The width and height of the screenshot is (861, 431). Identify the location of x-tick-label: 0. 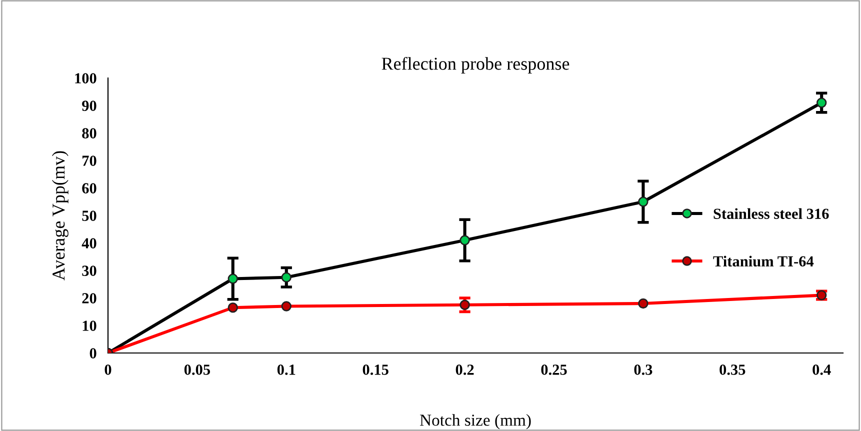
(108, 369).